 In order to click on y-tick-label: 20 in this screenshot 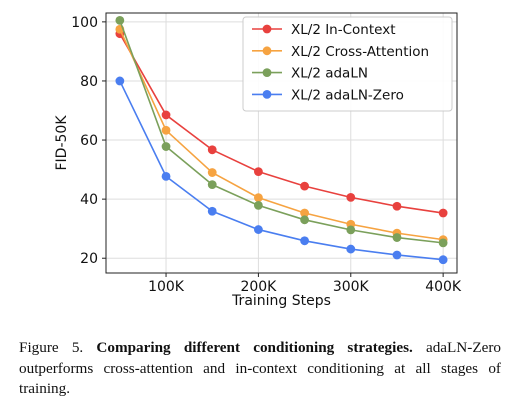, I will do `click(89, 259)`.